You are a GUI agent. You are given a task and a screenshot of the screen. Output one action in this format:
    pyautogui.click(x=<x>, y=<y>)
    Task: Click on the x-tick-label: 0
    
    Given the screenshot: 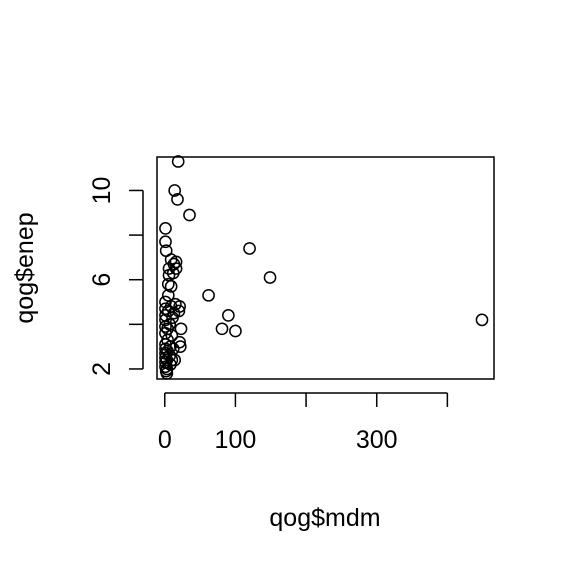 What is the action you would take?
    pyautogui.click(x=165, y=440)
    